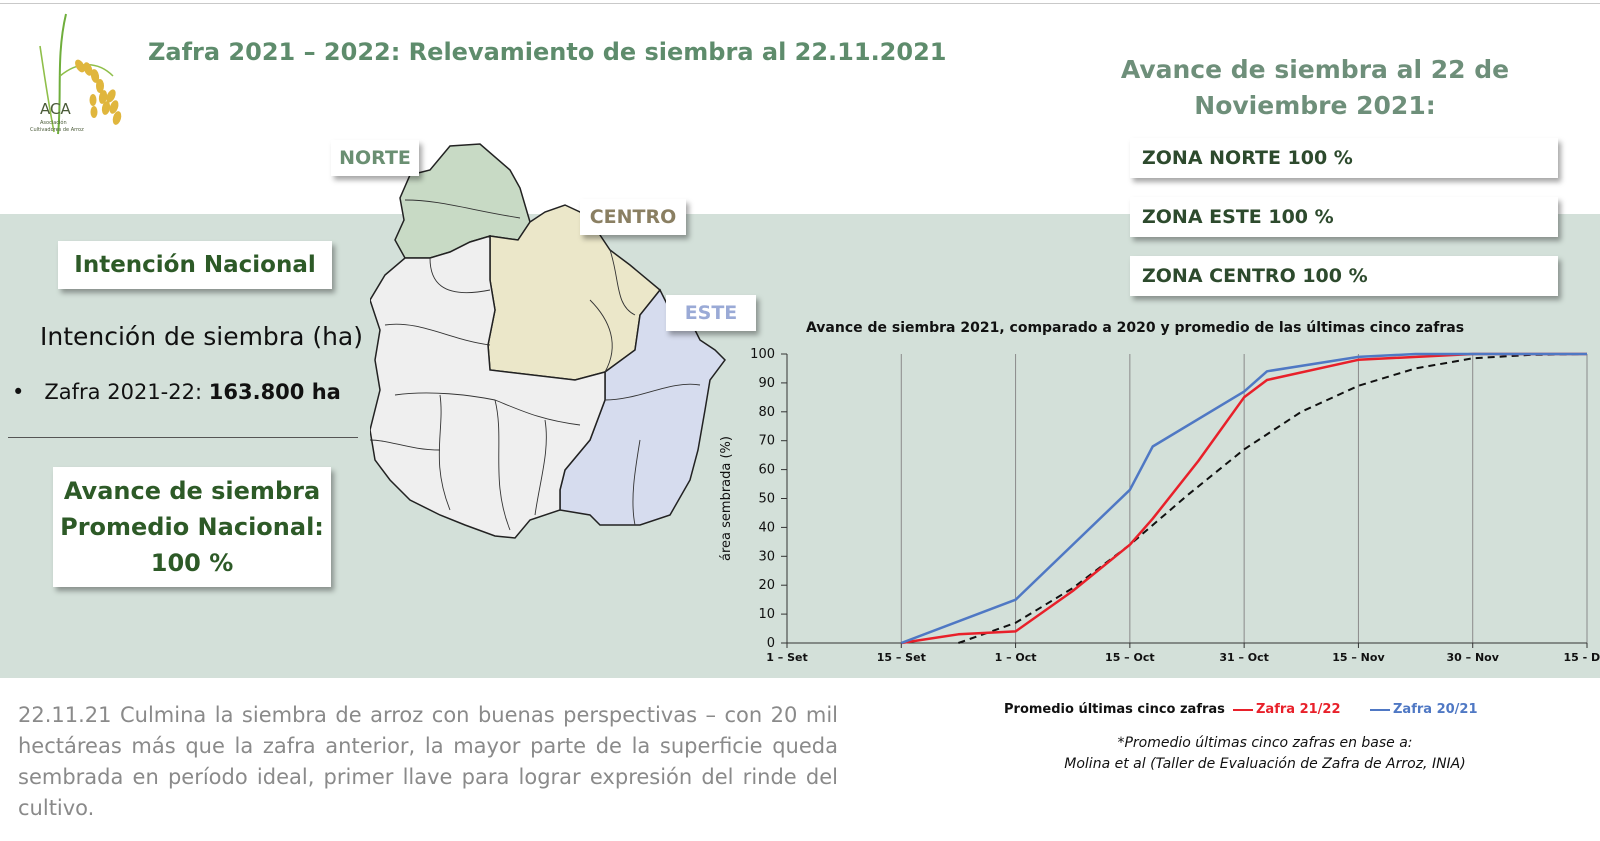 The width and height of the screenshot is (1600, 841). What do you see at coordinates (1315, 105) in the screenshot?
I see `progress-heading-line2: Noviembre 2021:` at bounding box center [1315, 105].